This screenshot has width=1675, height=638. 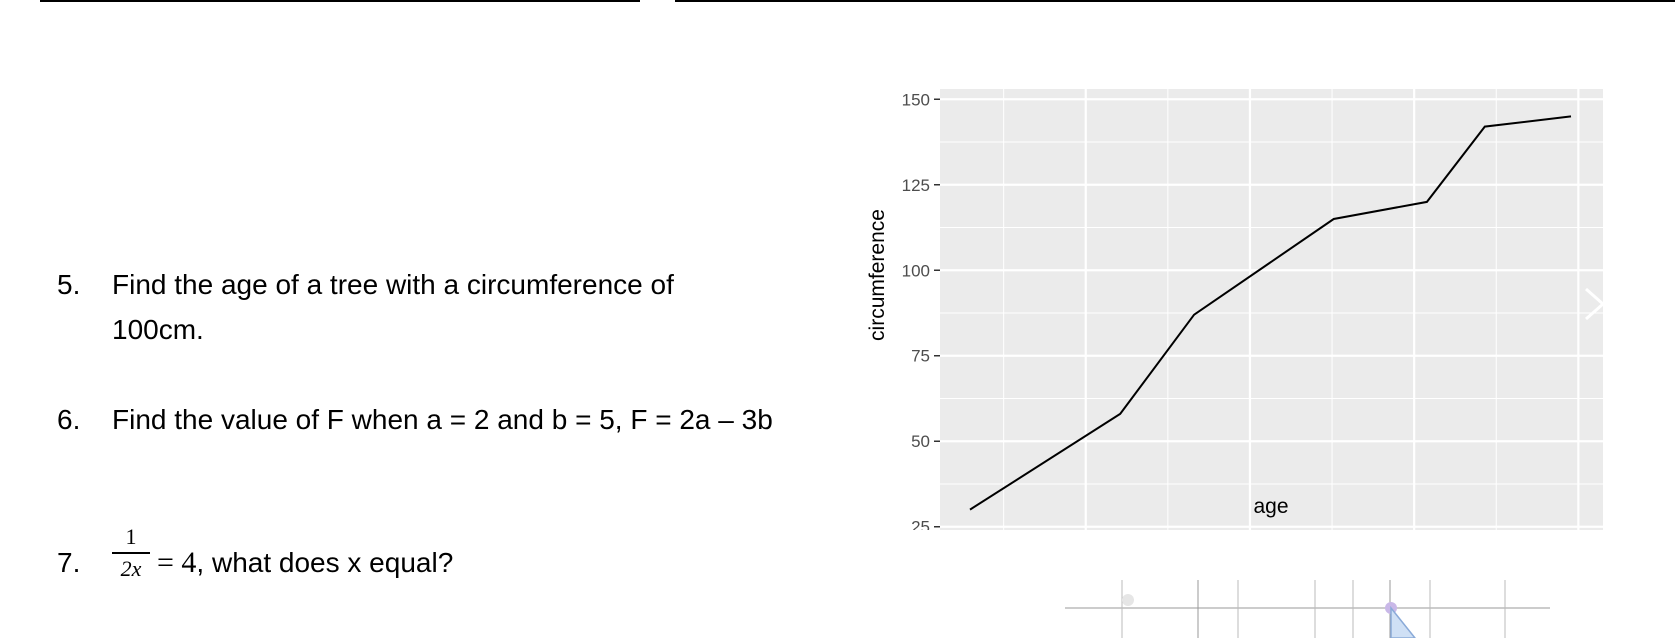 I want to click on fraction-numerator: 1, so click(x=131, y=536).